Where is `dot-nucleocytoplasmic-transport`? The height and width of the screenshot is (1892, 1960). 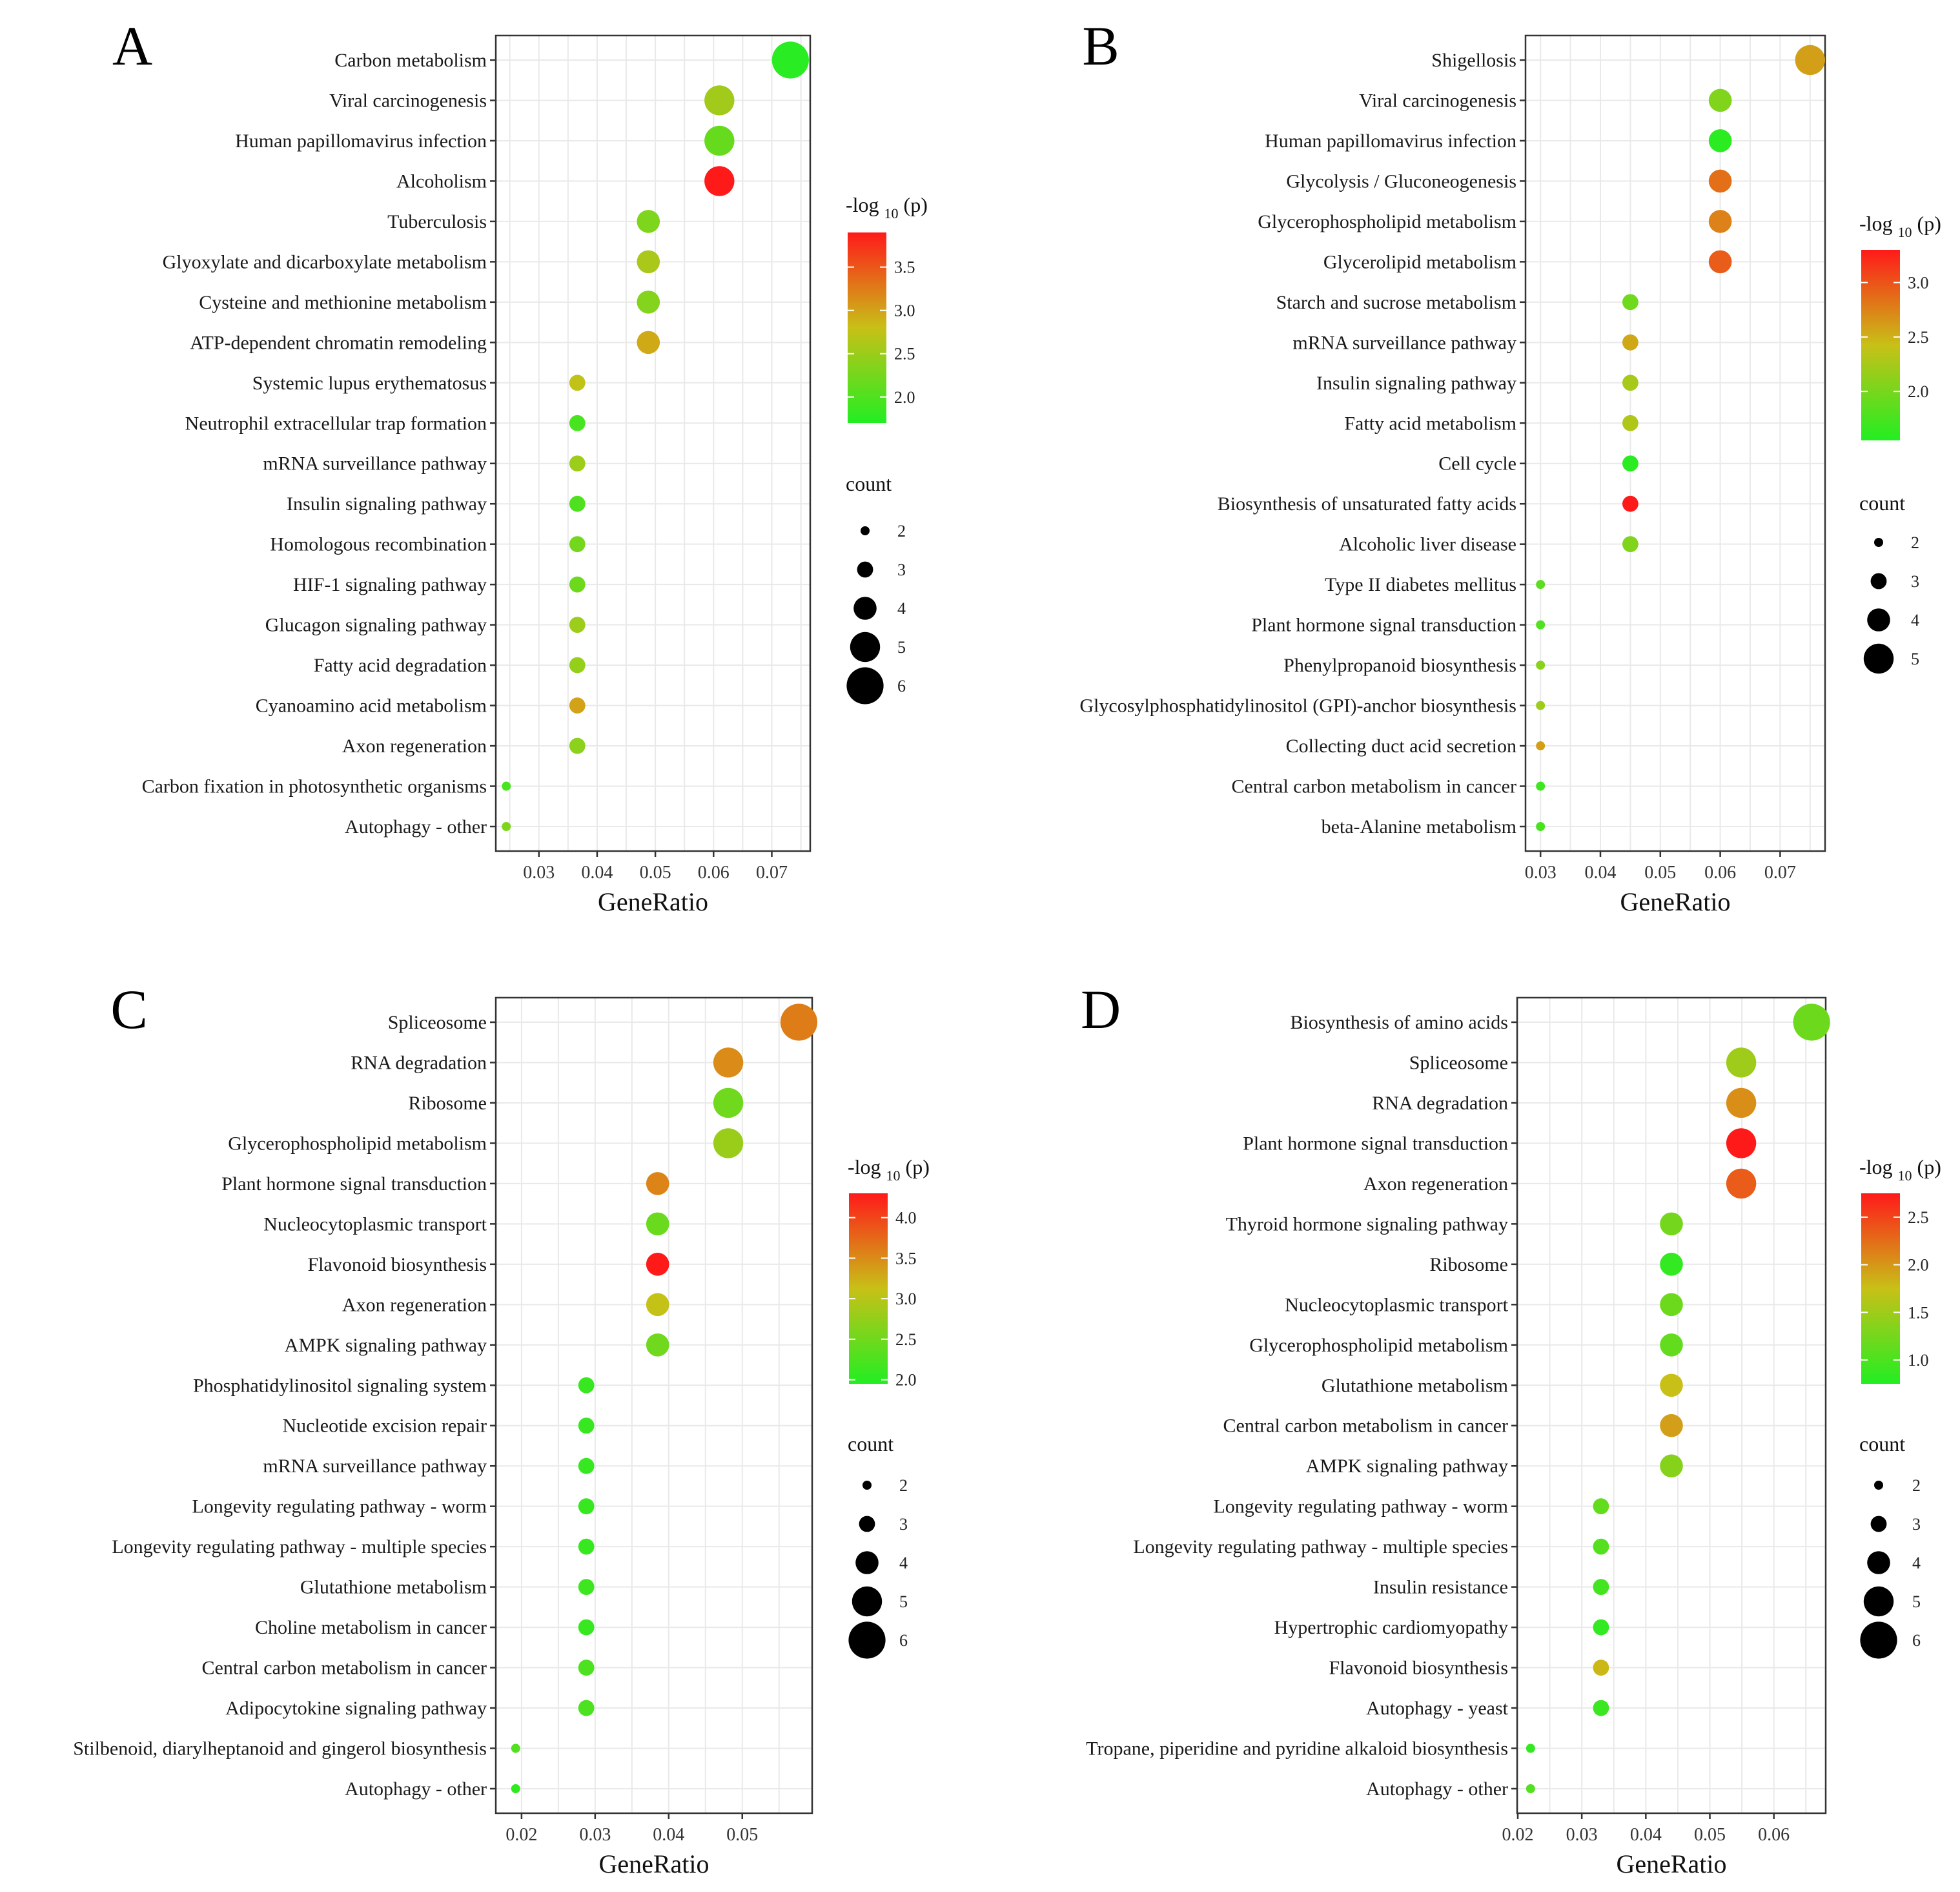
dot-nucleocytoplasmic-transport is located at coordinates (1671, 1305).